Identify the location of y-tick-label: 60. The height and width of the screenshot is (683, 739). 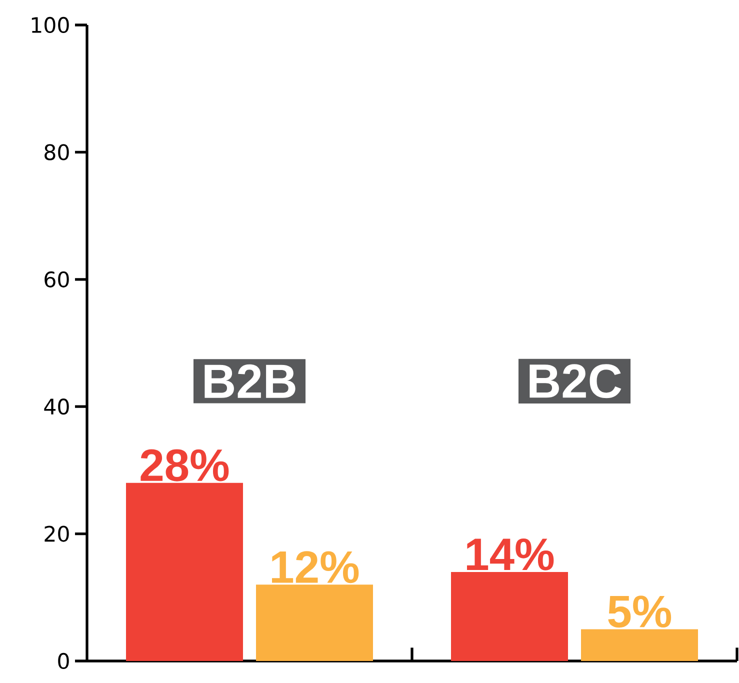
(56, 279).